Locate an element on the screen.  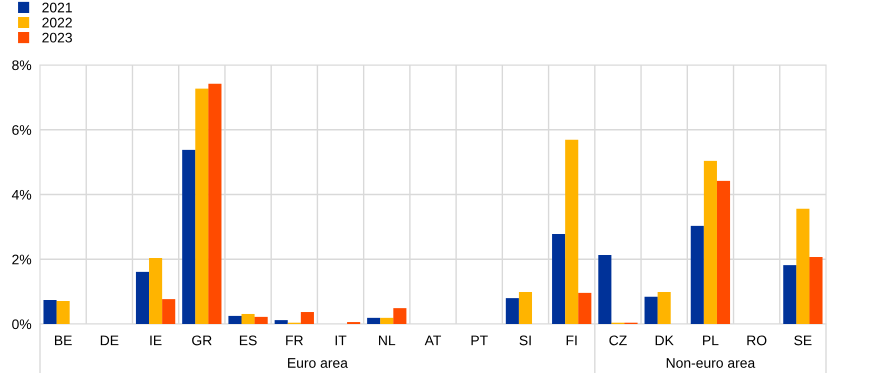
x-tick-label: CZ is located at coordinates (618, 340).